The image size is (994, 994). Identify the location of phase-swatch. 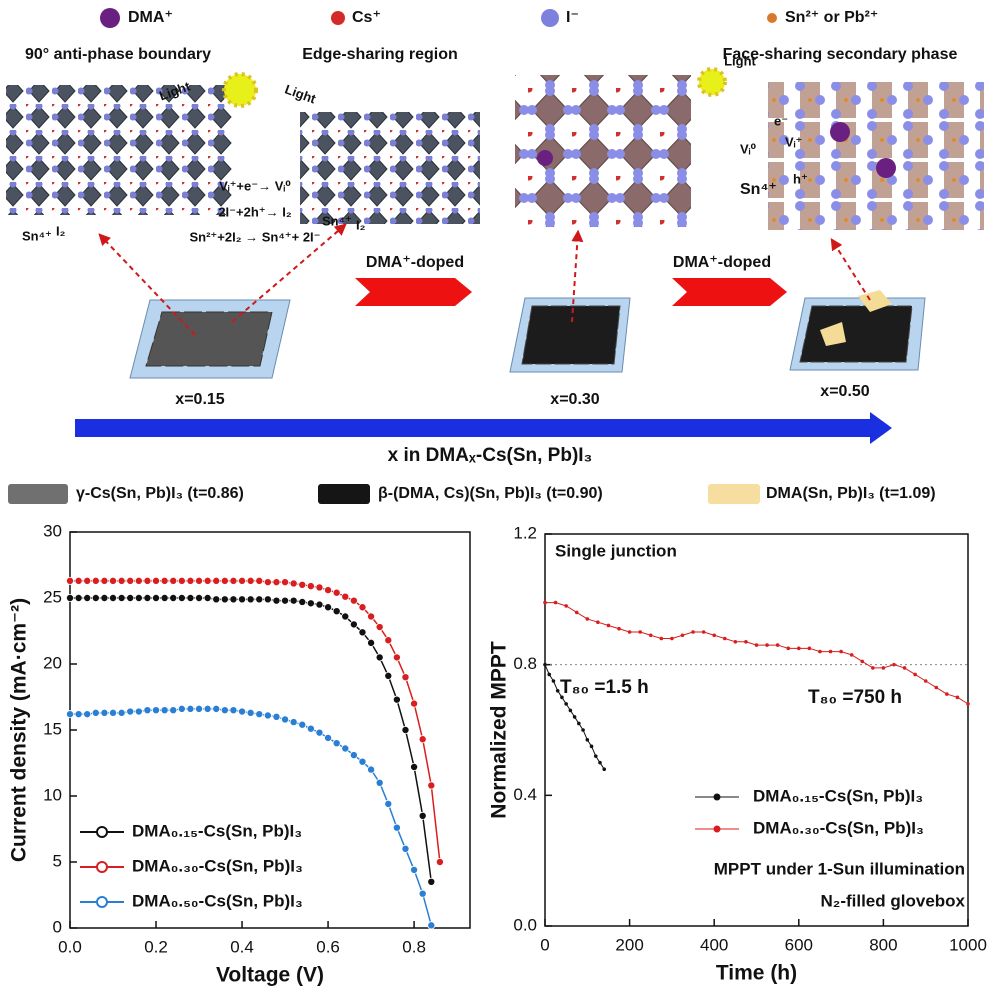
(344, 494).